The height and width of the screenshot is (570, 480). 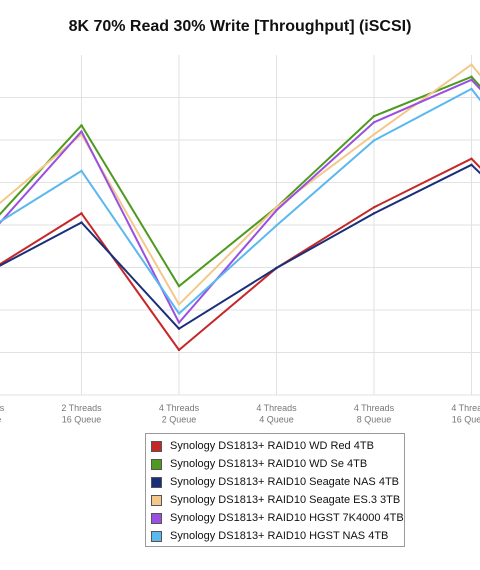 I want to click on legend-item: Synology DS1813+ RAID10 HGST NAS 4TB, so click(x=275, y=536).